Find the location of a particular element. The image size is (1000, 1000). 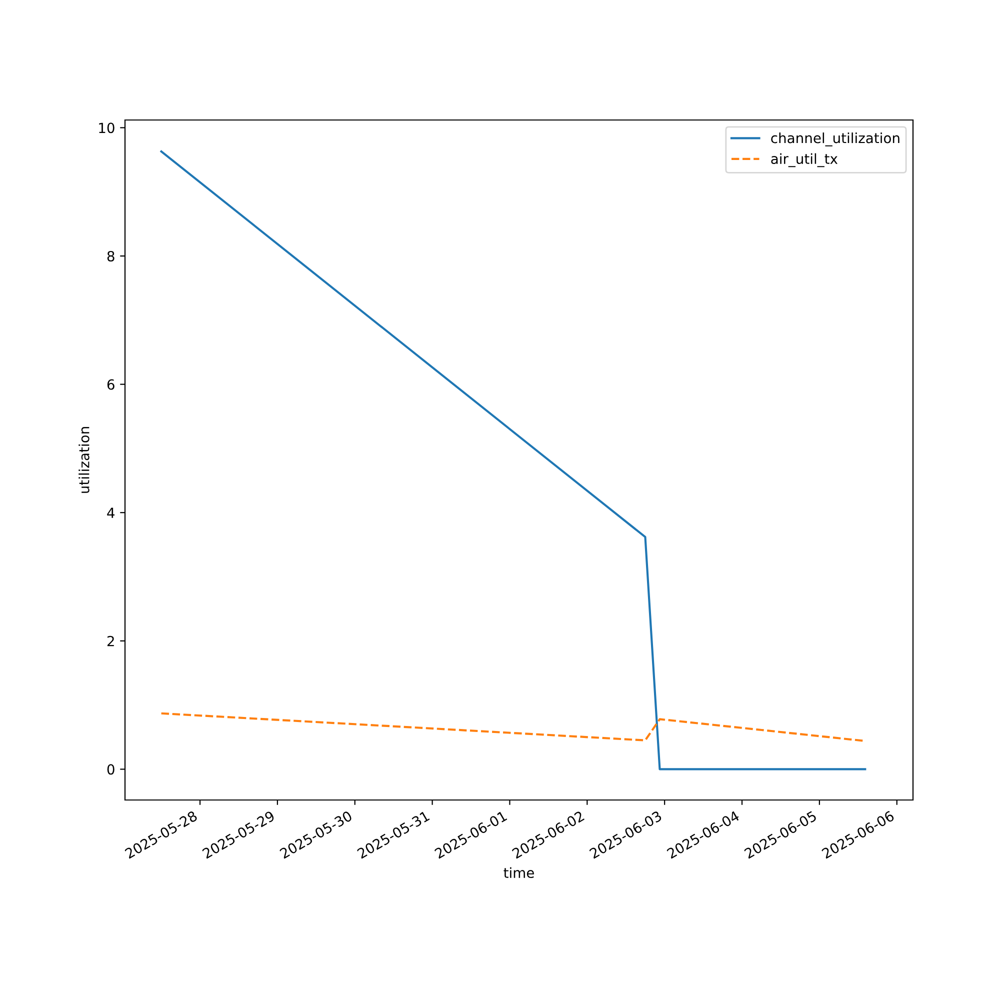

y-tick-label: 0 is located at coordinates (110, 769).